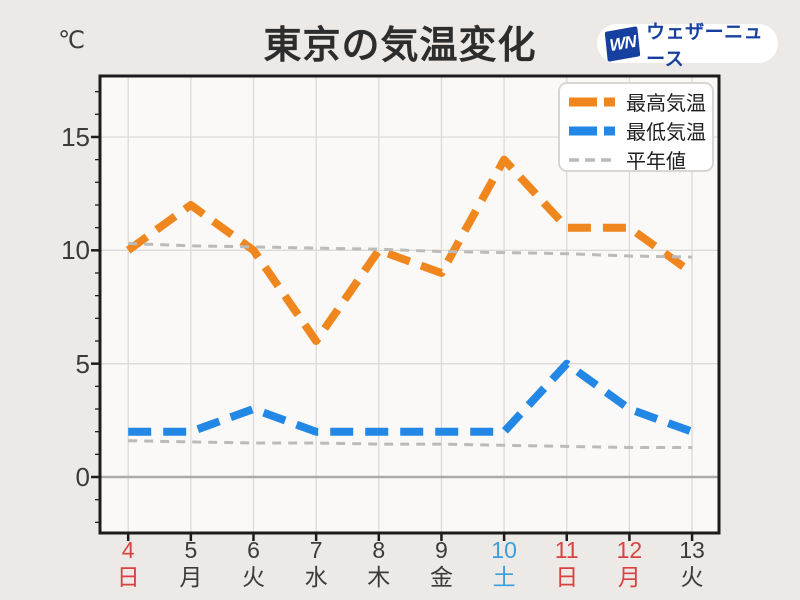 This screenshot has width=800, height=600. What do you see at coordinates (379, 550) in the screenshot?
I see `x-tick-day-number: 8` at bounding box center [379, 550].